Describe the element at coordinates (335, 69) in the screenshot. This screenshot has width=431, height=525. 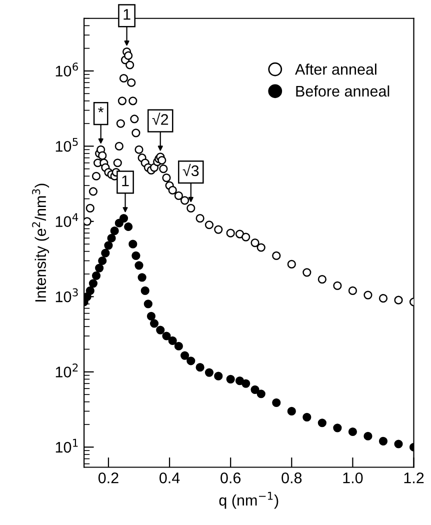
I see `legend-label: After anneal` at that location.